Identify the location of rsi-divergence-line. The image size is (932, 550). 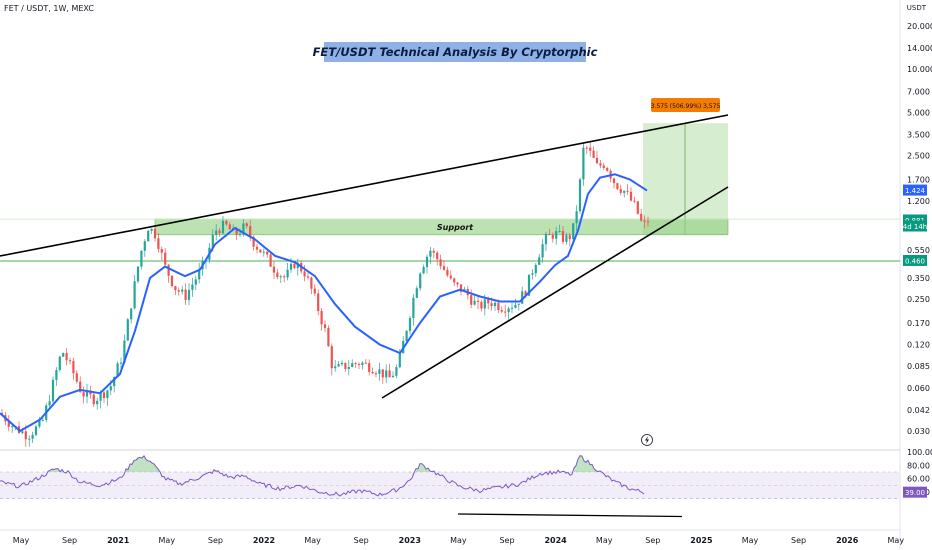
(570, 515).